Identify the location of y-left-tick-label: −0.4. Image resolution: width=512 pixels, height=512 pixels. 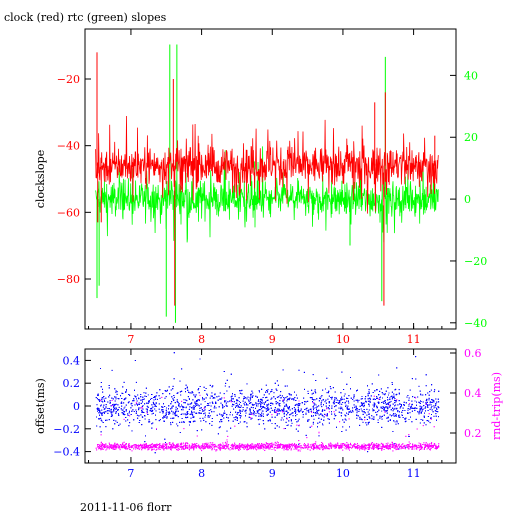
(66, 452).